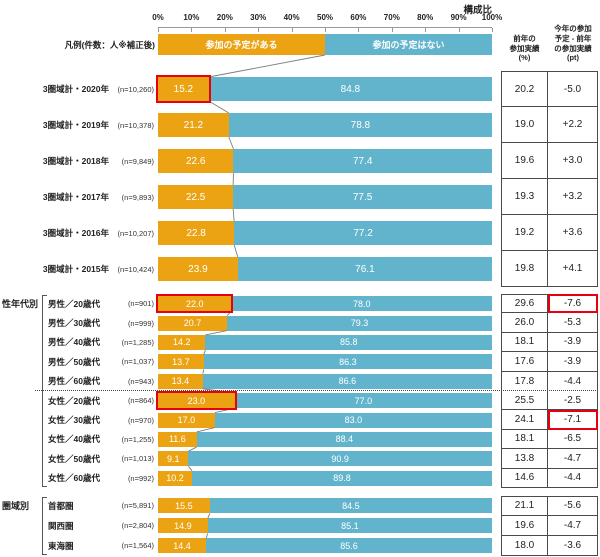 The width and height of the screenshot is (600, 557). I want to click on bar-segment-no: 79.3, so click(359, 323).